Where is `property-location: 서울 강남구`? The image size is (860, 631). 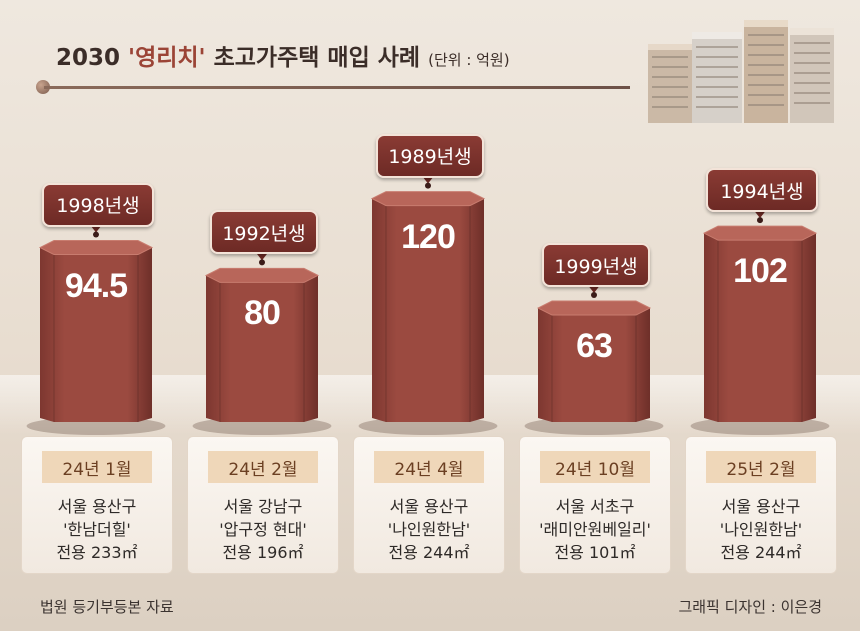 property-location: 서울 강남구 is located at coordinates (263, 506).